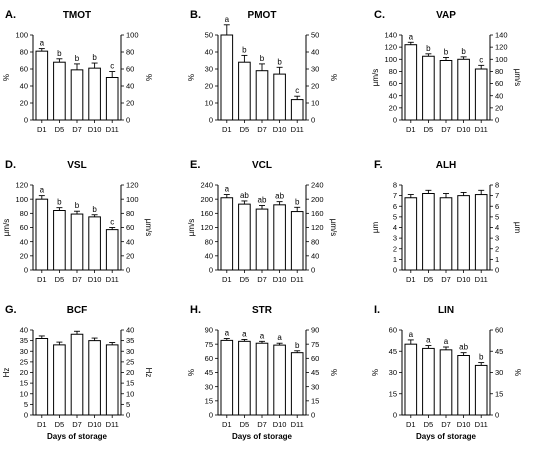 The height and width of the screenshot is (454, 550). Describe the element at coordinates (499, 393) in the screenshot. I see `y-tick-label-right: 15` at that location.